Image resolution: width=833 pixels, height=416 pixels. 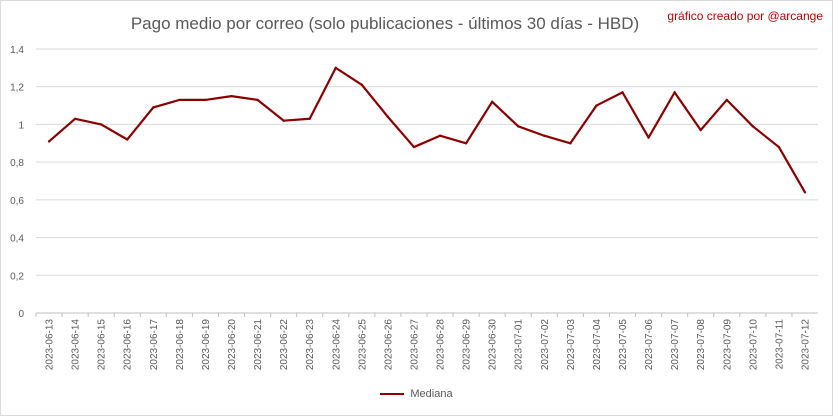 I want to click on legend-swatch, so click(x=392, y=394).